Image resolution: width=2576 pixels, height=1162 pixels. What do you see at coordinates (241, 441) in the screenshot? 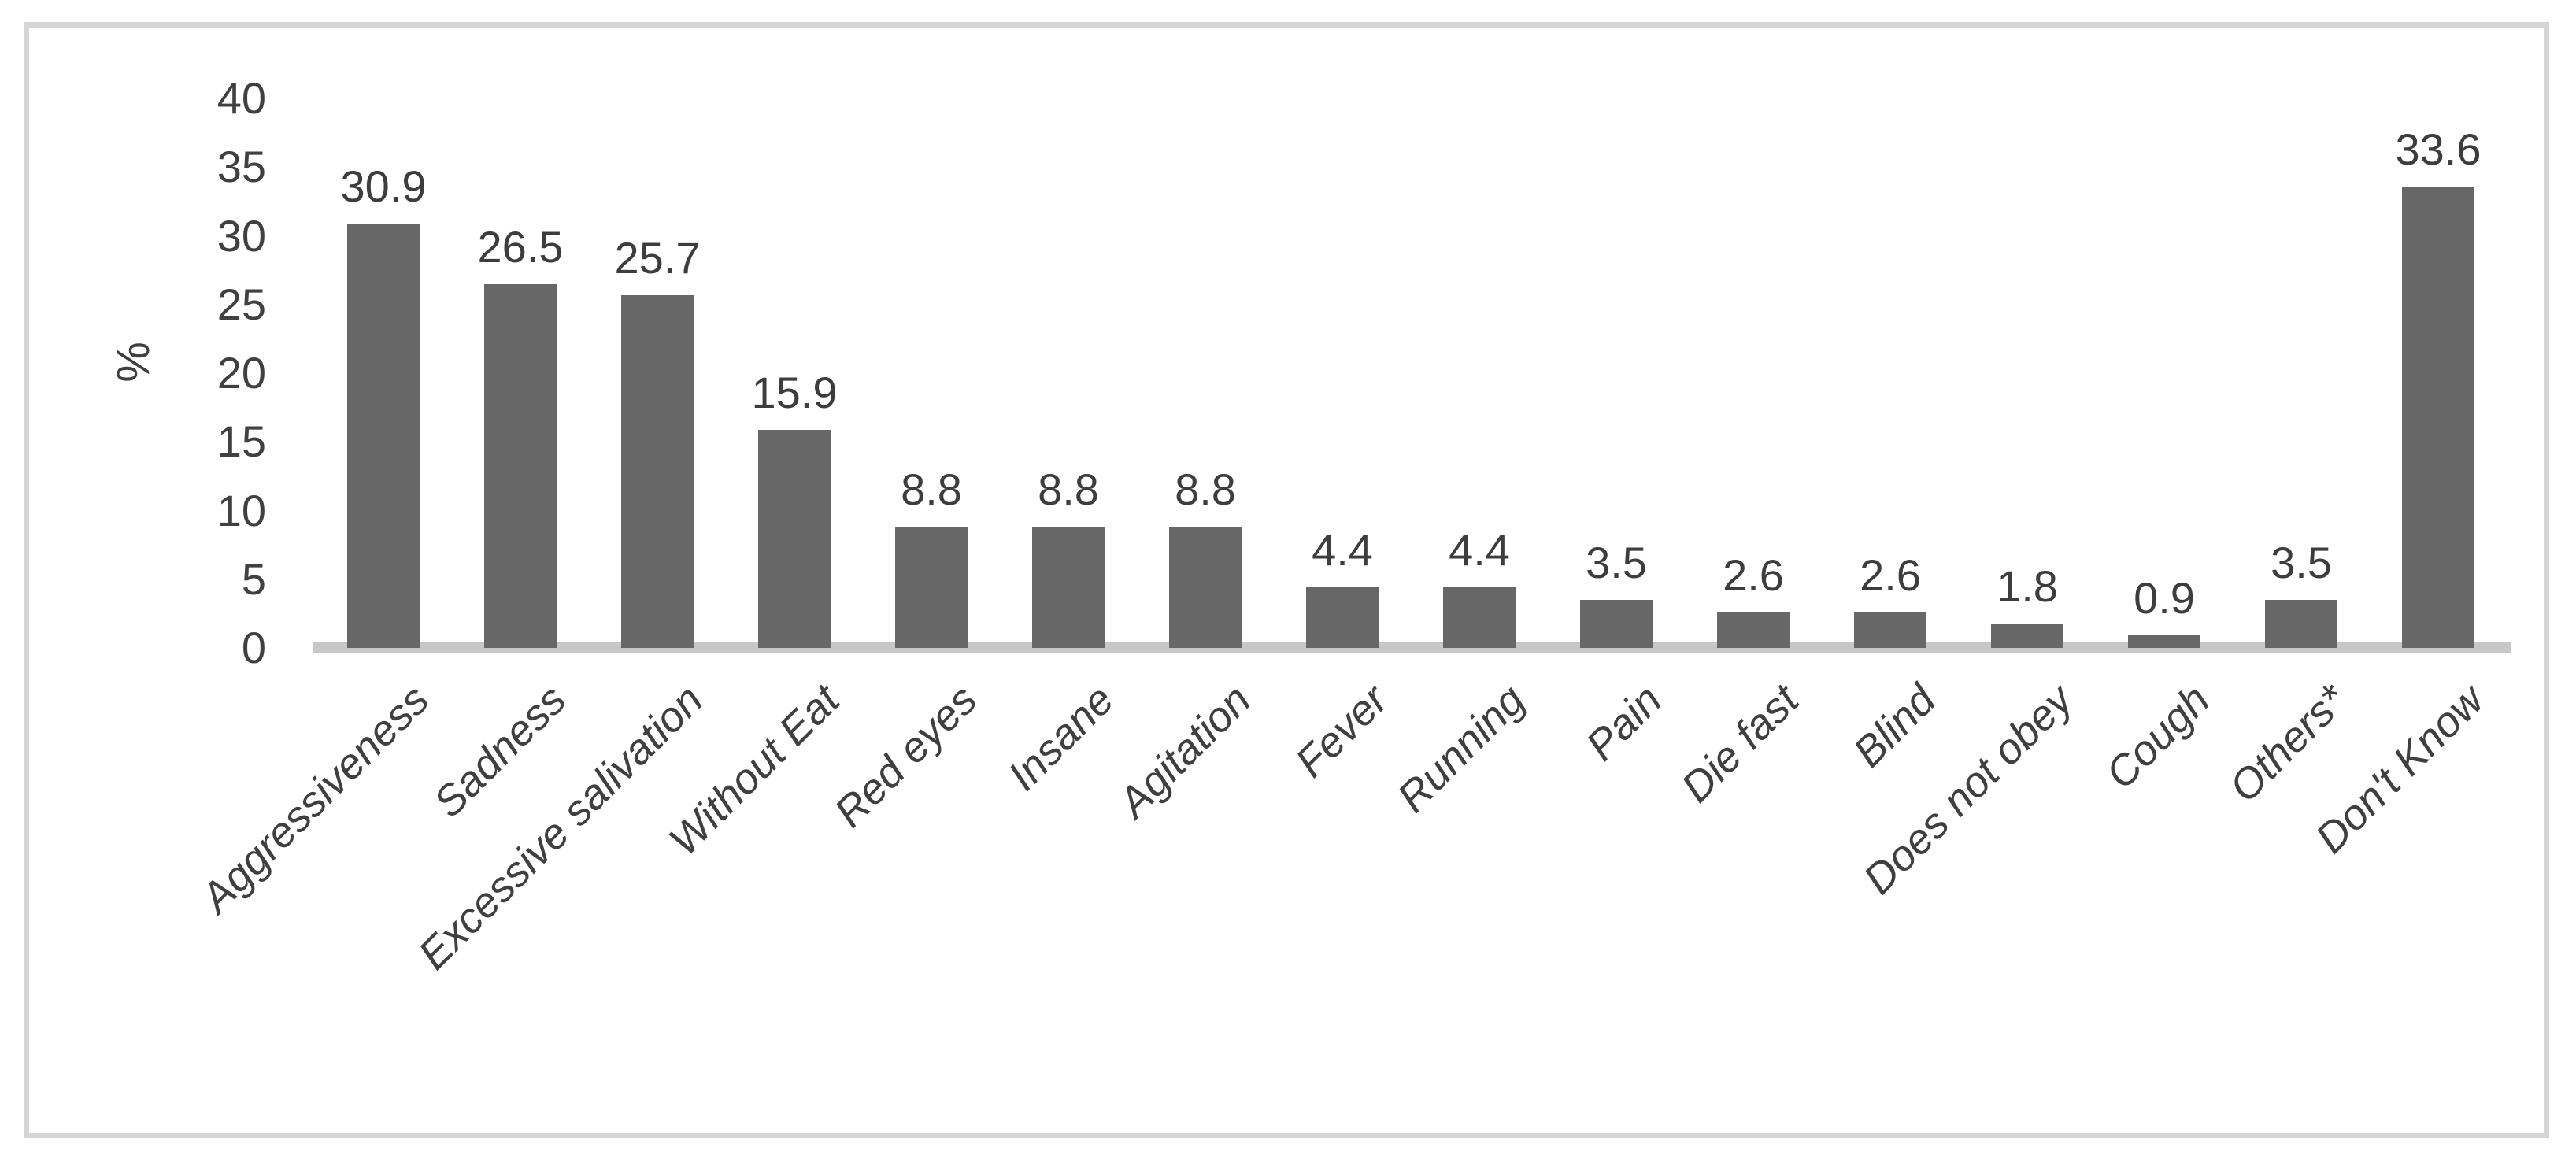
I see `y-tick-label: 15` at bounding box center [241, 441].